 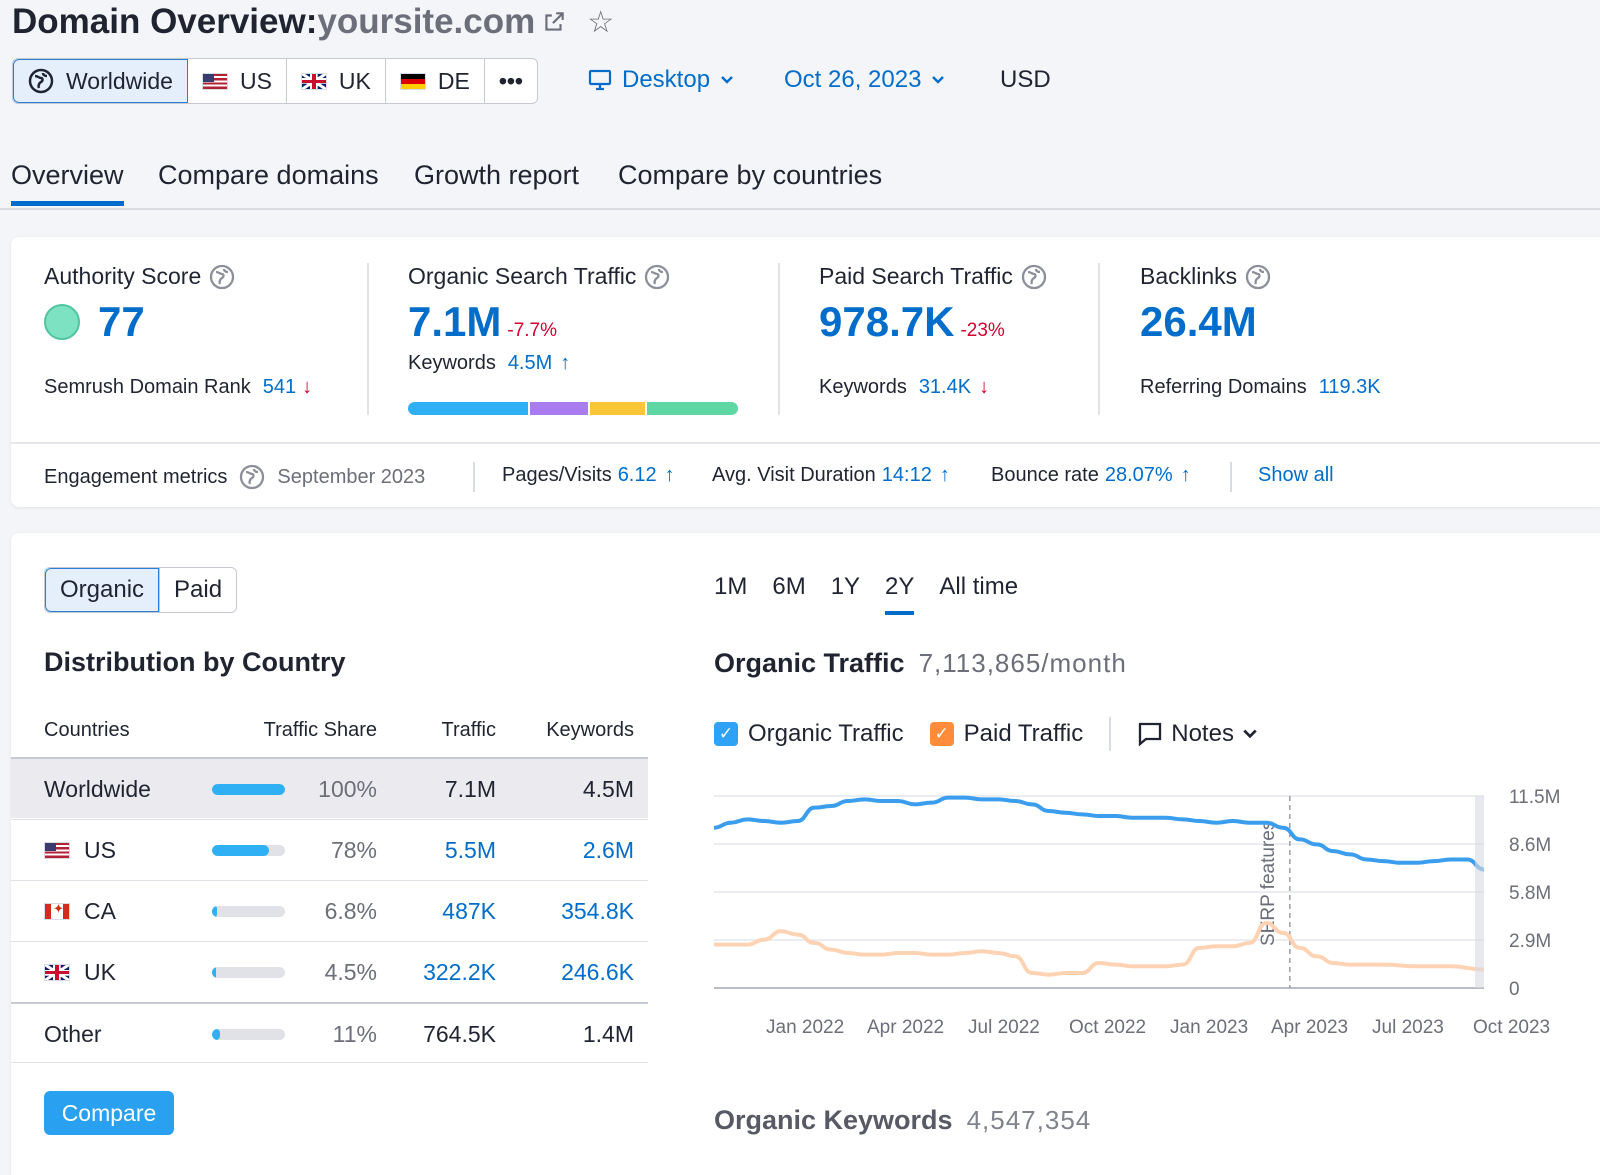 What do you see at coordinates (900, 594) in the screenshot?
I see `period-2y: 2Y` at bounding box center [900, 594].